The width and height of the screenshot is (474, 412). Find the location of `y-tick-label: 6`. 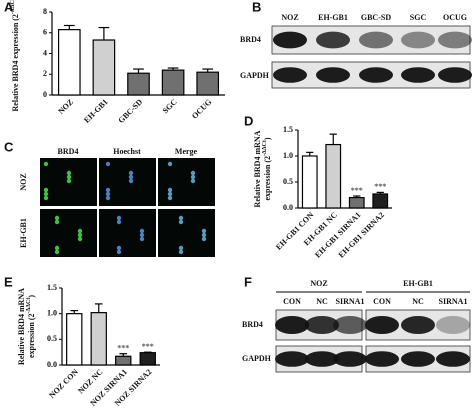

y-tick-label: 6 is located at coordinates (45, 32).